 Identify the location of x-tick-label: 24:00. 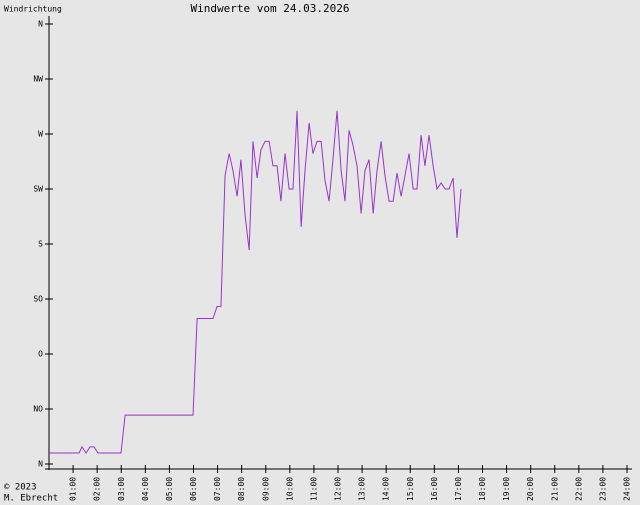
(627, 489).